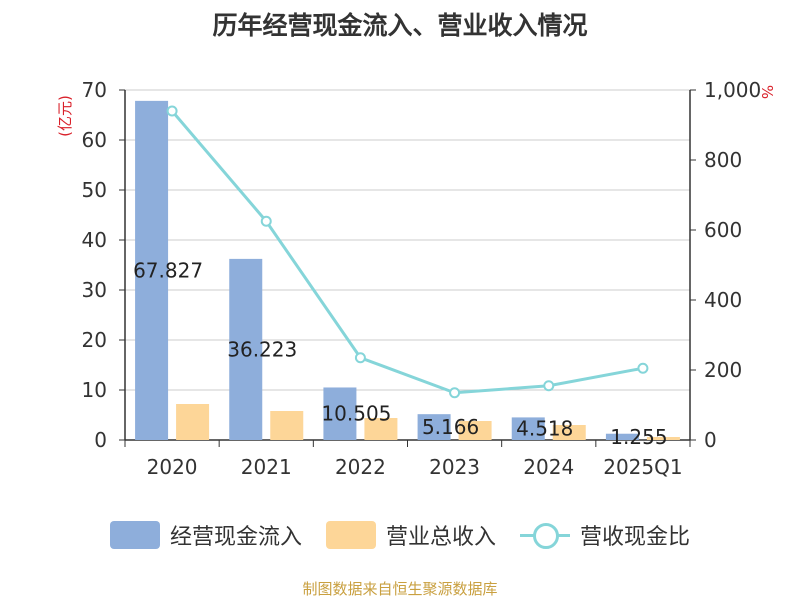 This screenshot has width=800, height=600. What do you see at coordinates (454, 467) in the screenshot?
I see `x-axis-tick-label: 2023` at bounding box center [454, 467].